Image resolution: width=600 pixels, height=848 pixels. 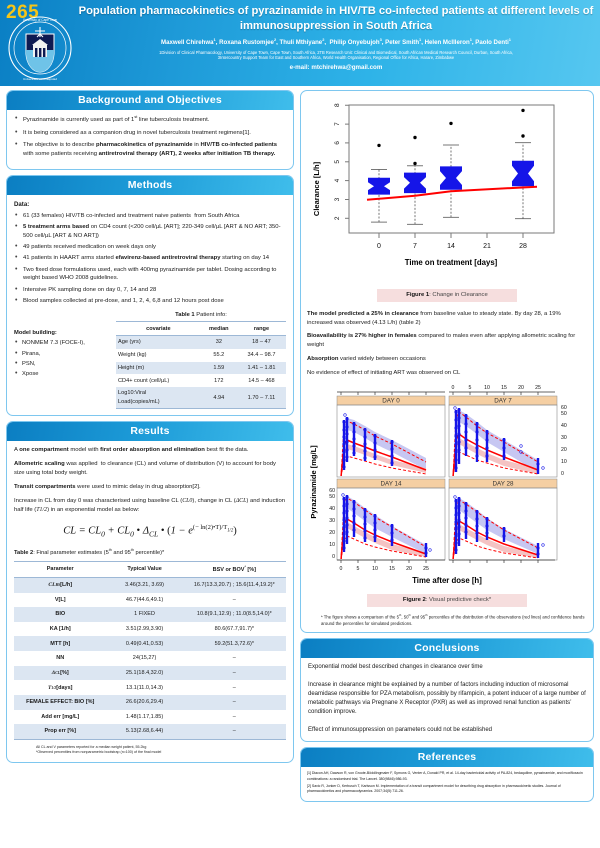 What do you see at coordinates (144, 732) in the screenshot?
I see `cell-typical: 5.13(2.68,6.44)` at bounding box center [144, 732].